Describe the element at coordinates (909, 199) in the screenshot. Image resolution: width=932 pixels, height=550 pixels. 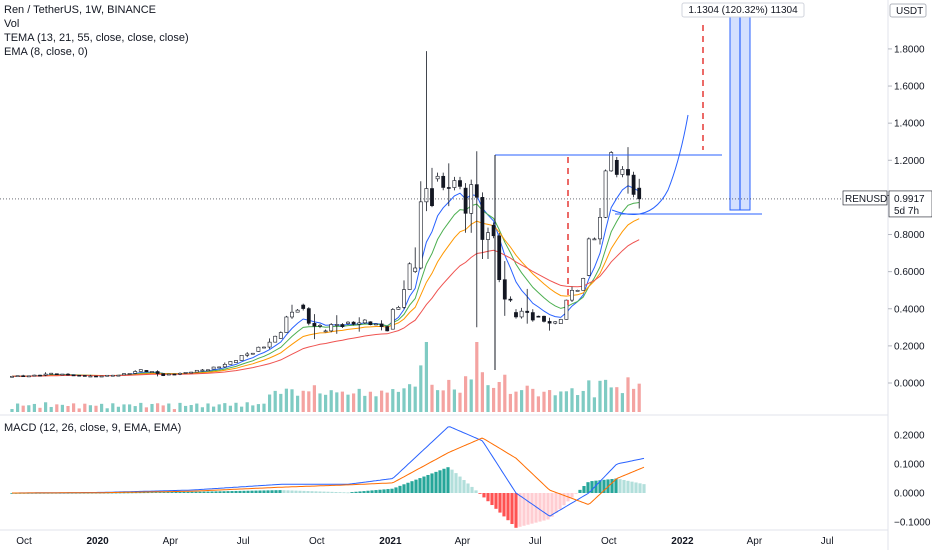
I see `current-price-label: 0.9917` at that location.